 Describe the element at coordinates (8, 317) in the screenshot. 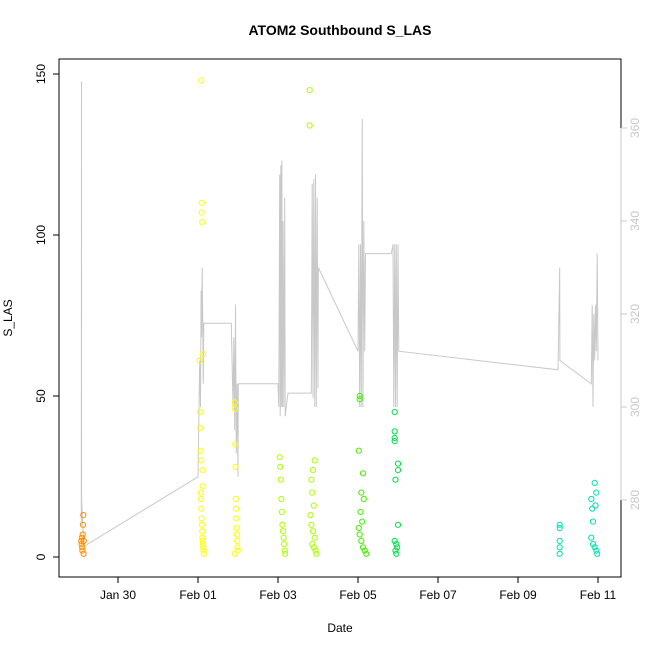

I see `y-axis-label: S_LAS` at that location.